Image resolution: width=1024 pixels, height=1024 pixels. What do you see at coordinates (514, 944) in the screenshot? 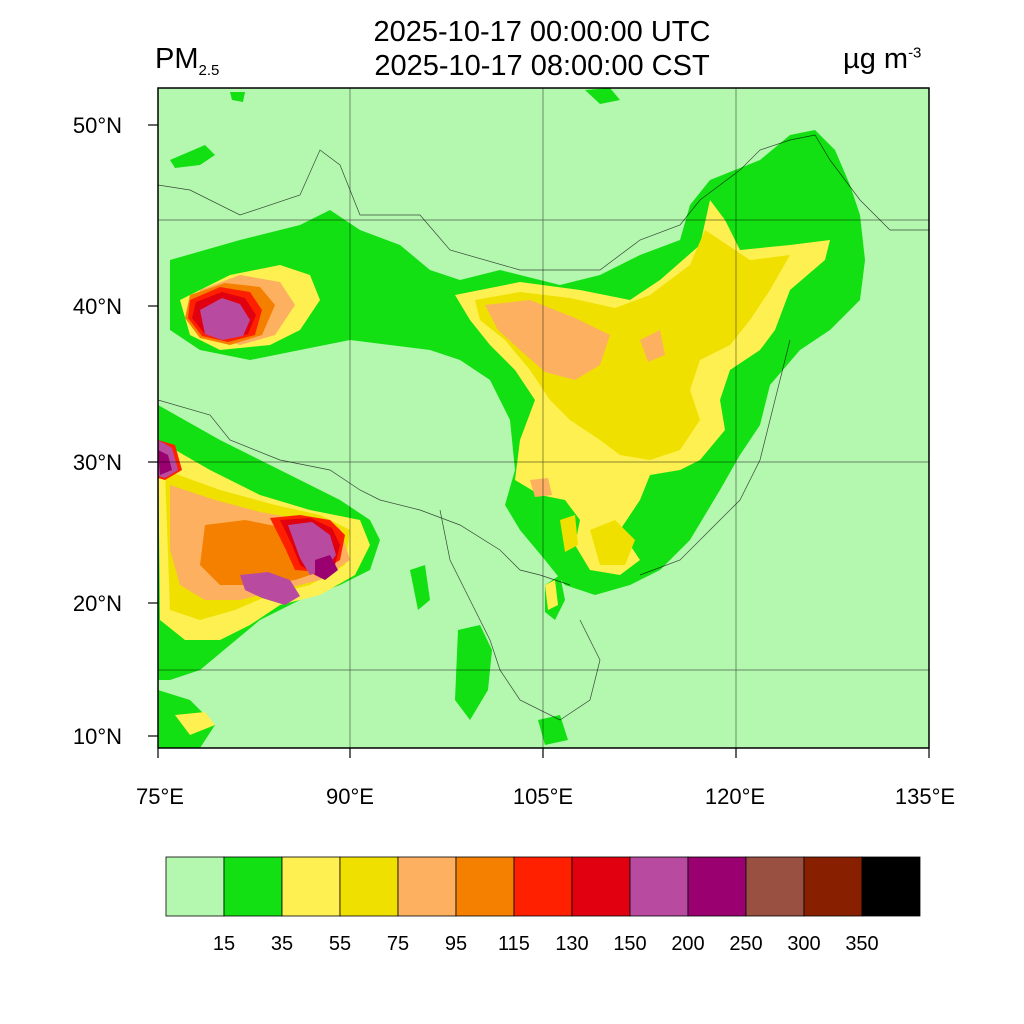
I see `colorbar-label: 115` at bounding box center [514, 944].